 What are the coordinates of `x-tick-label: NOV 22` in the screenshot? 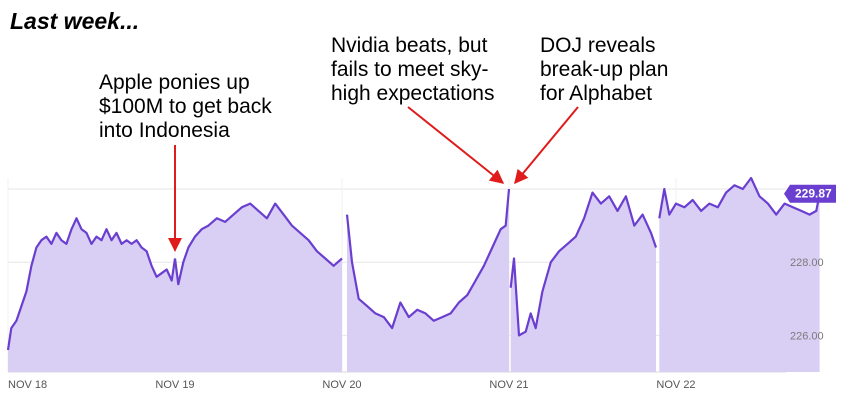 It's located at (675, 385).